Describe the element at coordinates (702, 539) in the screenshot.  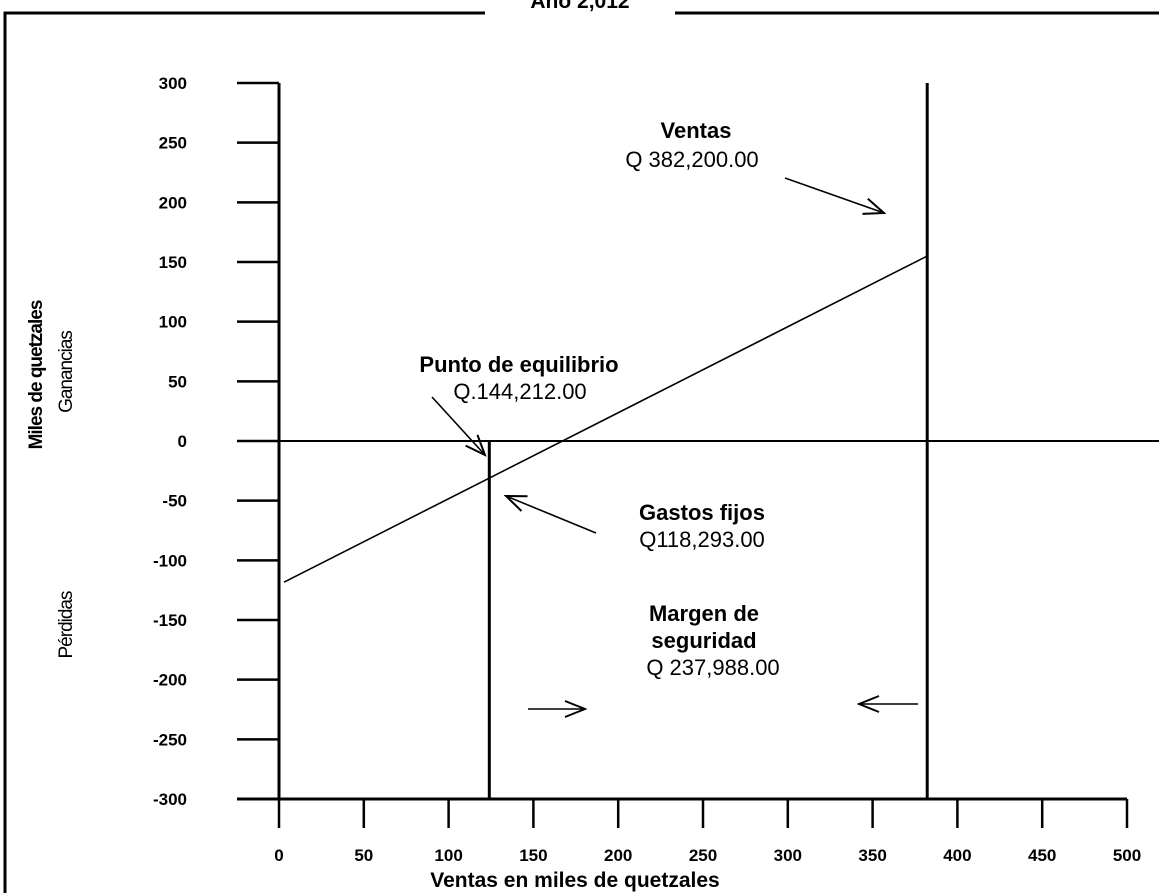
I see `gastos-value: Q118,293.00` at that location.